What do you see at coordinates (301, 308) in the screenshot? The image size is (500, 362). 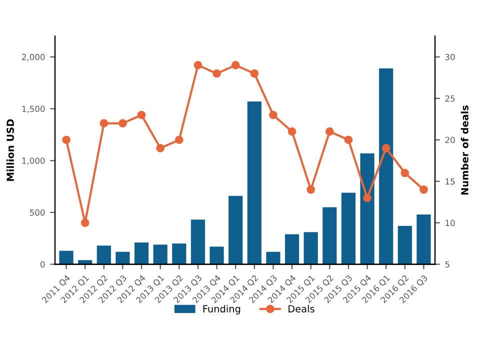 I see `legend-label: Deals` at bounding box center [301, 308].